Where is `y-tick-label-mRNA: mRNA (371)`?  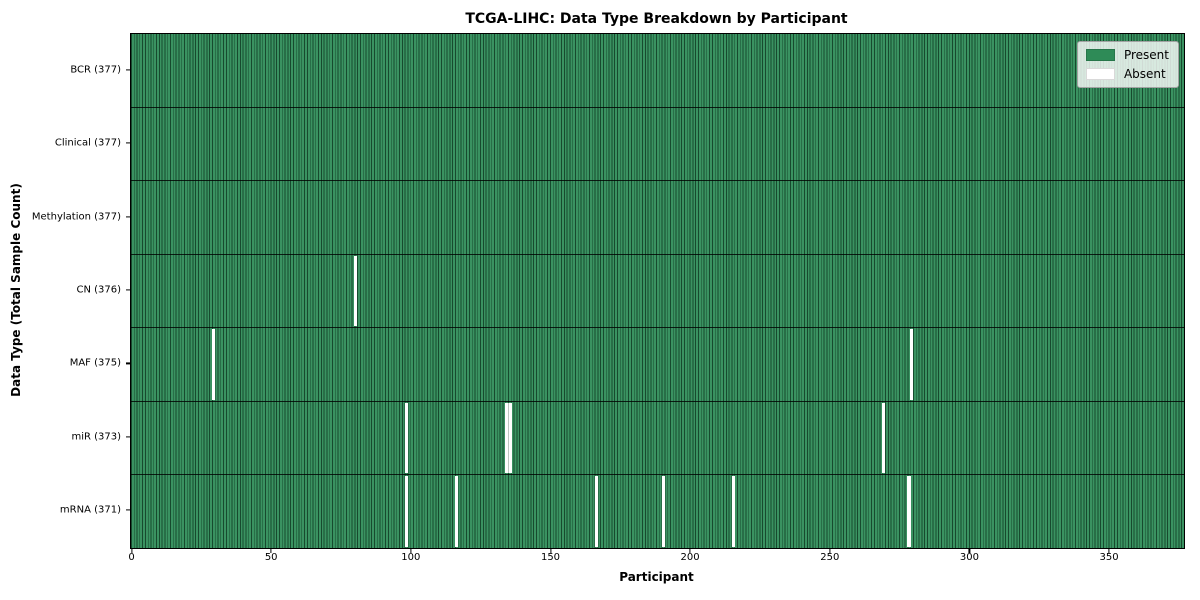
y-tick-label-mRNA: mRNA (371) is located at coordinates (90, 510).